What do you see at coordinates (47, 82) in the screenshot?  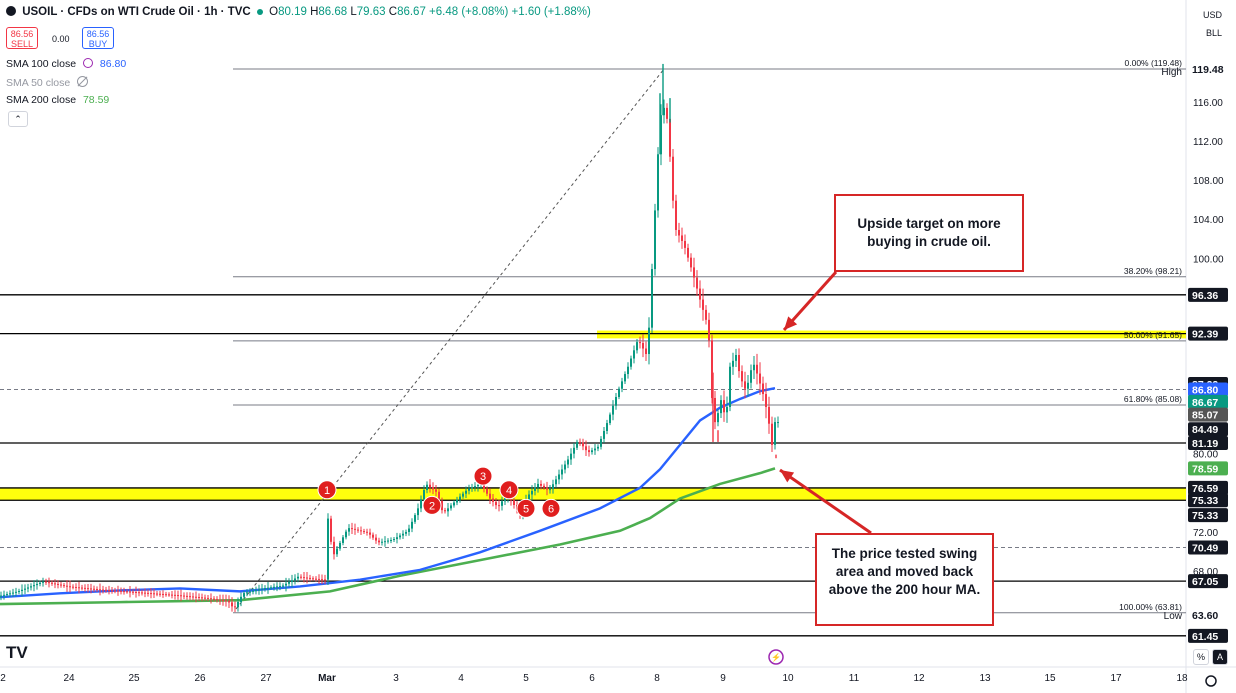 I see `indicator-sma50: SMA 50 close` at bounding box center [47, 82].